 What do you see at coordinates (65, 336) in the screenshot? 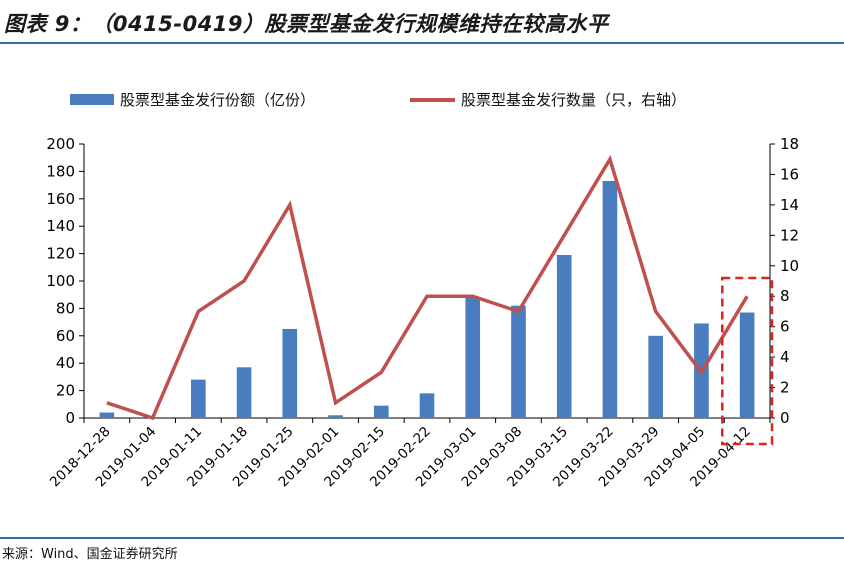
I see `y-tick-label-left: 60` at bounding box center [65, 336].